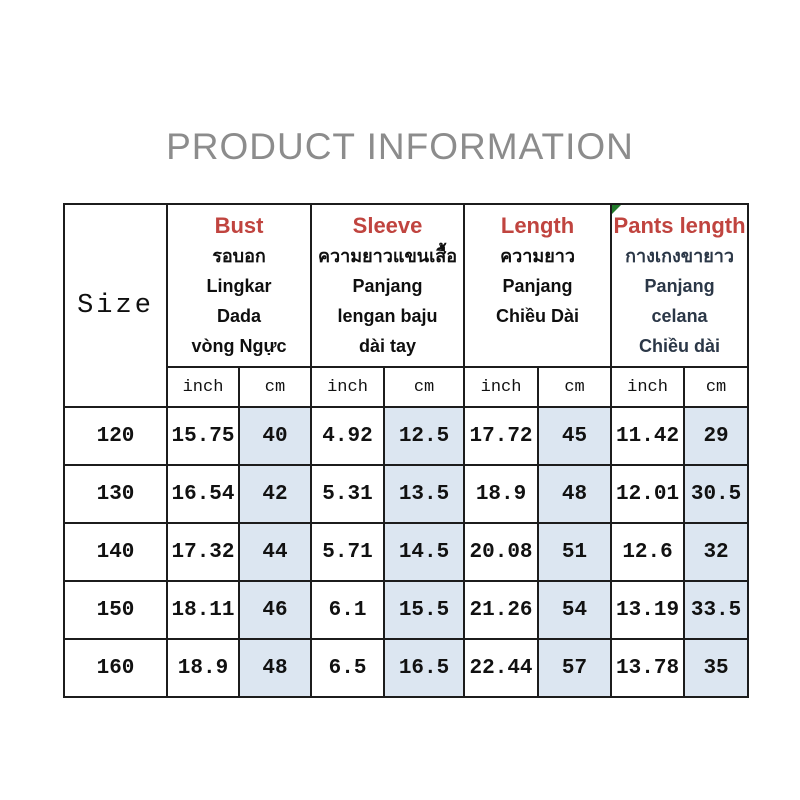 The width and height of the screenshot is (800, 800). Describe the element at coordinates (648, 668) in the screenshot. I see `pants-inch-value: 13.78` at that location.